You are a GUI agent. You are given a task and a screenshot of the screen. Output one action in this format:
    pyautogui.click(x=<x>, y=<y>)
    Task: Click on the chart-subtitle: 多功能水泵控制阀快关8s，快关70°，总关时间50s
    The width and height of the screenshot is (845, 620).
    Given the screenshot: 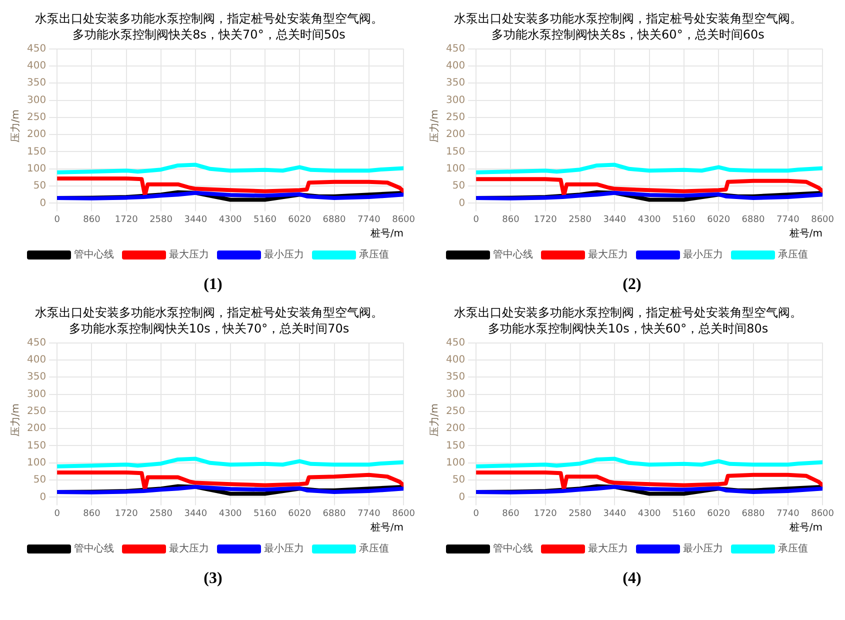 What is the action you would take?
    pyautogui.click(x=209, y=35)
    